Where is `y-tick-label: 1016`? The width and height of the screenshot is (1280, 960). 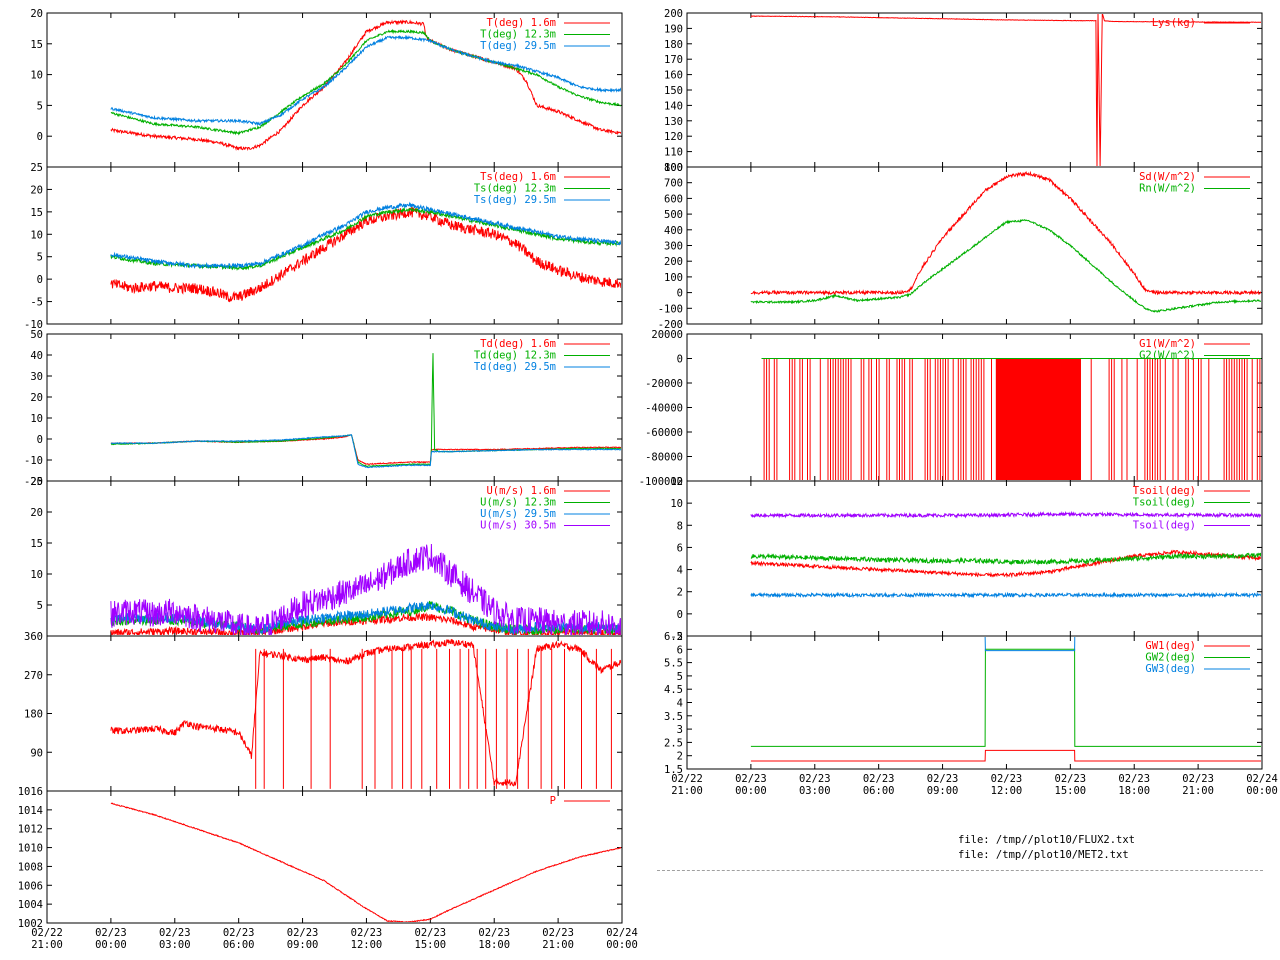 y-tick-label: 1016 is located at coordinates (30, 792).